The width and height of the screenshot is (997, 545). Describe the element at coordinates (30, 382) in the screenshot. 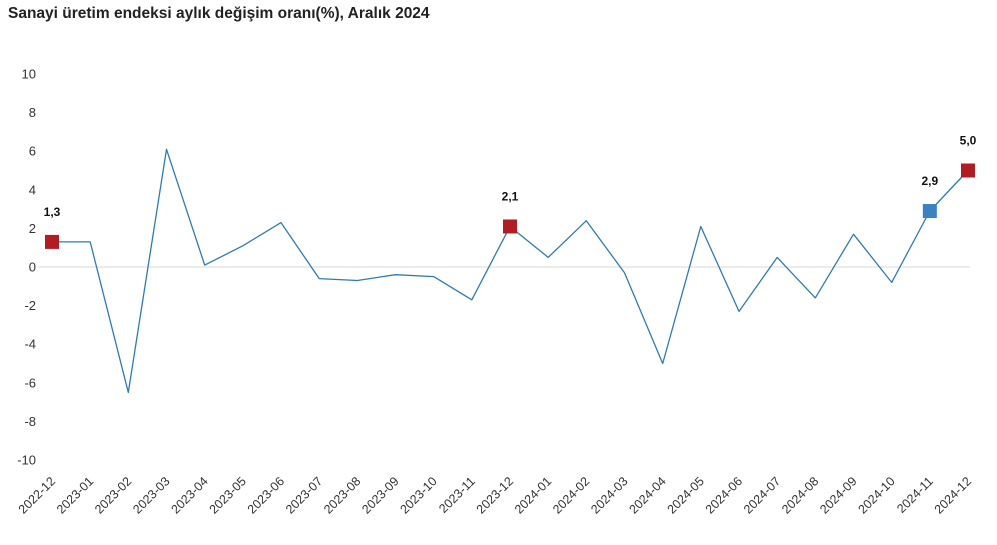

I see `y-tick-label: -6` at that location.